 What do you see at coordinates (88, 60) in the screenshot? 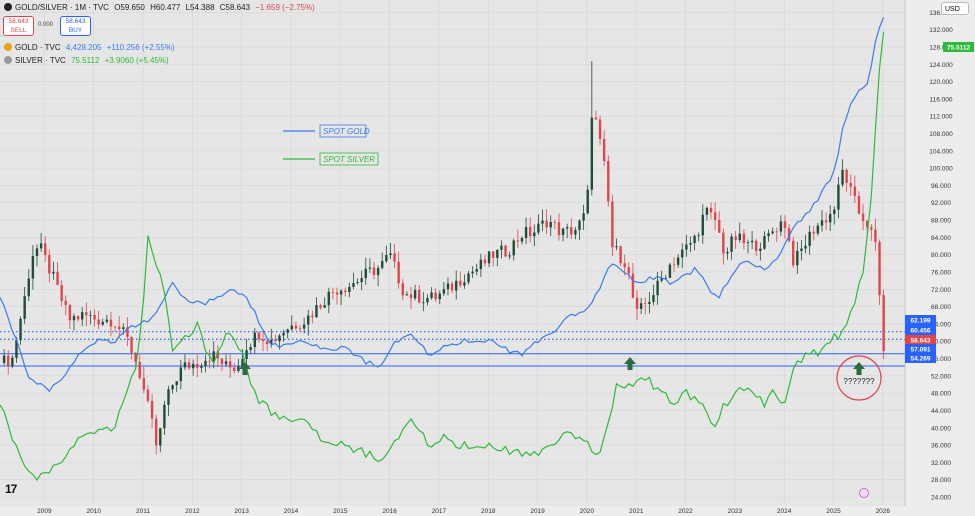
I see `silver-legend-row: SILVER · TVC 75.5112 +3.9060 (+5.45%)` at bounding box center [88, 60].